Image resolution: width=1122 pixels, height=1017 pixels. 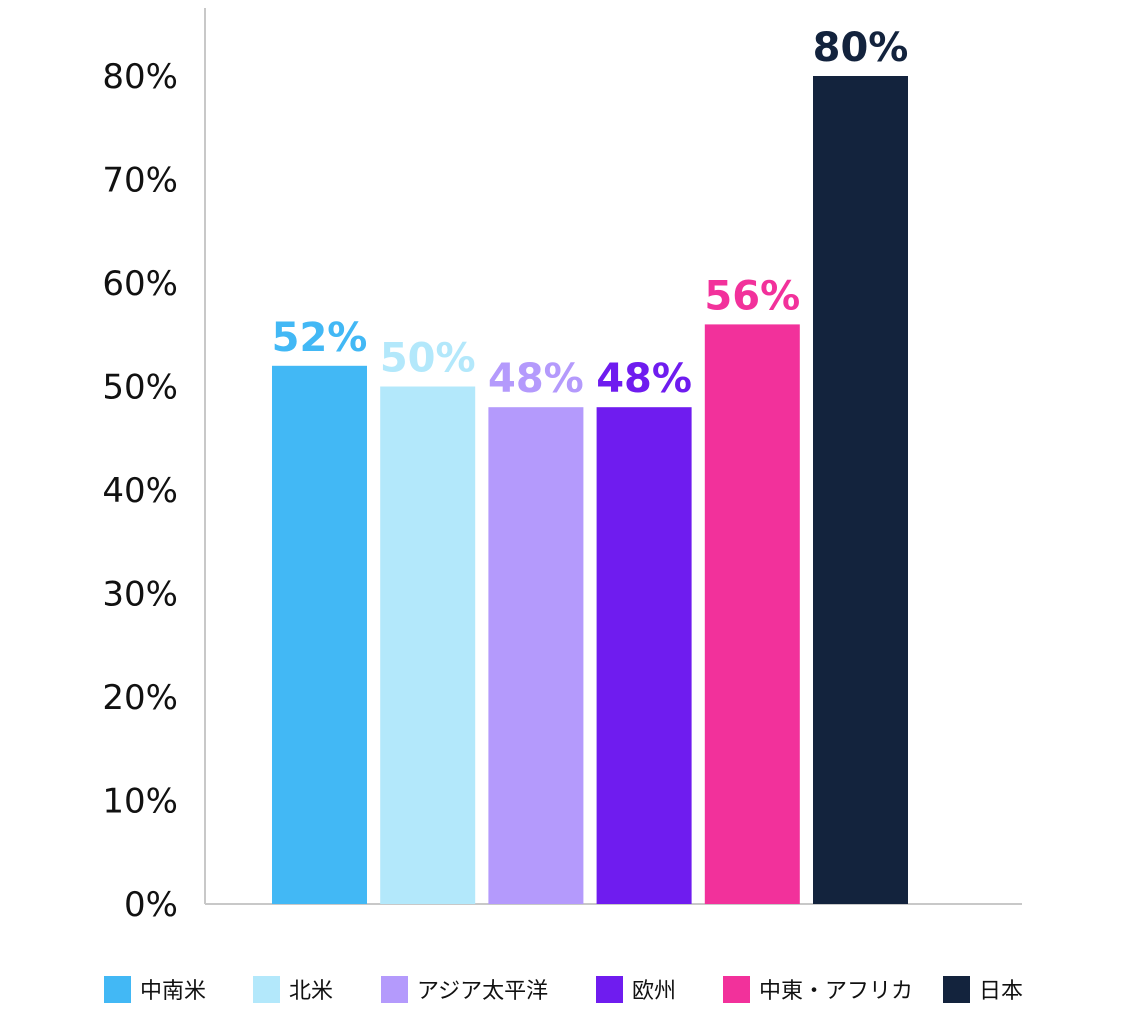 What do you see at coordinates (173, 991) in the screenshot?
I see `legend-label: 中南米` at bounding box center [173, 991].